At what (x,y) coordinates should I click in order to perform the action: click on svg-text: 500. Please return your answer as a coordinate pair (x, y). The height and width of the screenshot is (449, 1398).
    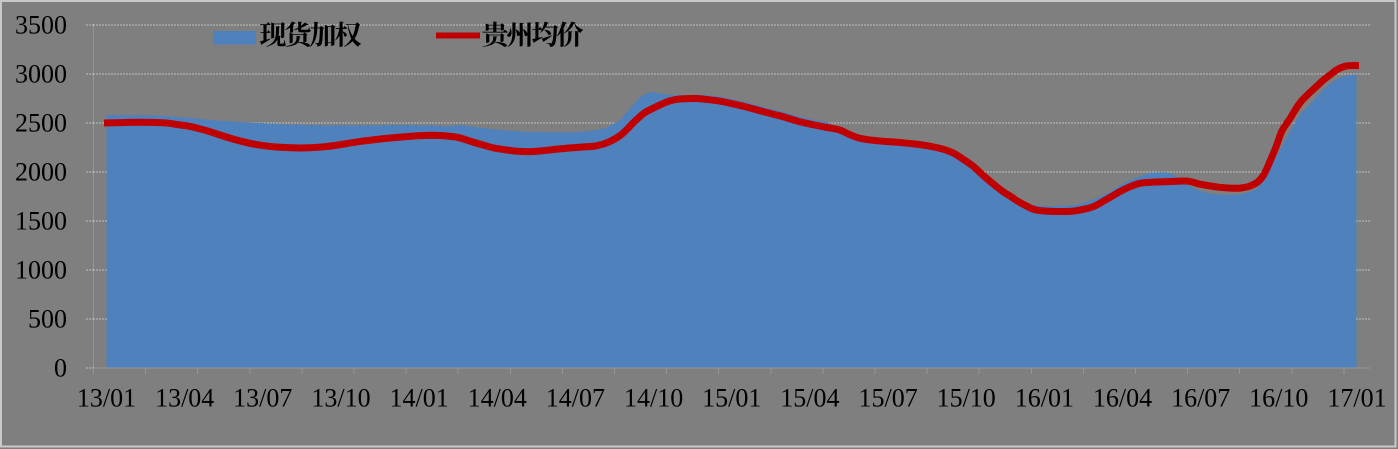
    Looking at the image, I should click on (47, 319).